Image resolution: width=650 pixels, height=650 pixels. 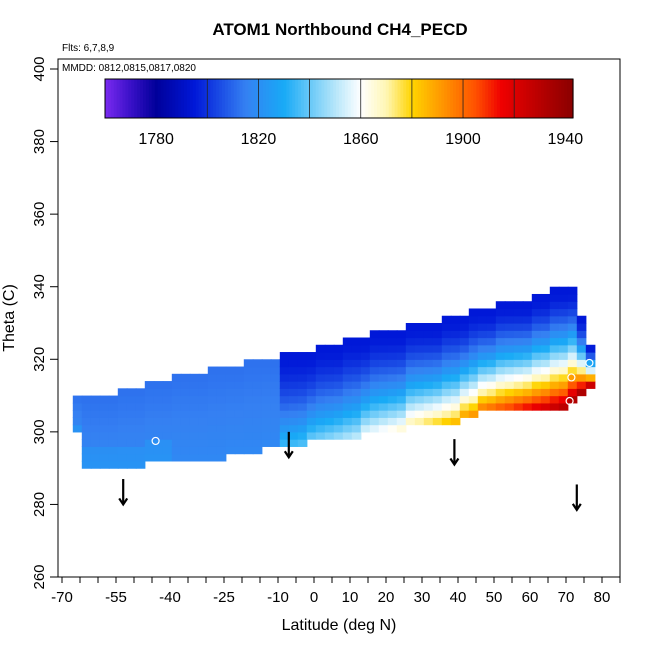 What do you see at coordinates (576, 498) in the screenshot?
I see `down-arrow` at bounding box center [576, 498].